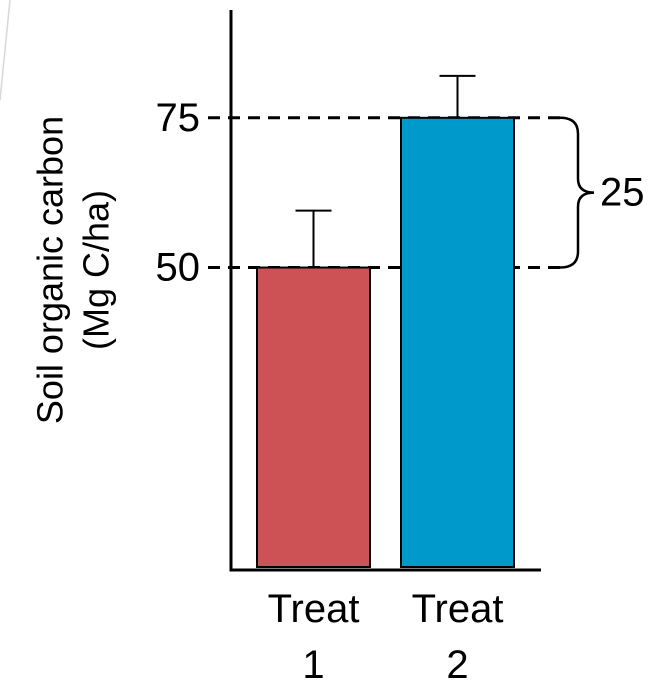 This screenshot has height=682, width=654. What do you see at coordinates (314, 609) in the screenshot?
I see `x-tick-label-1: Treat` at bounding box center [314, 609].